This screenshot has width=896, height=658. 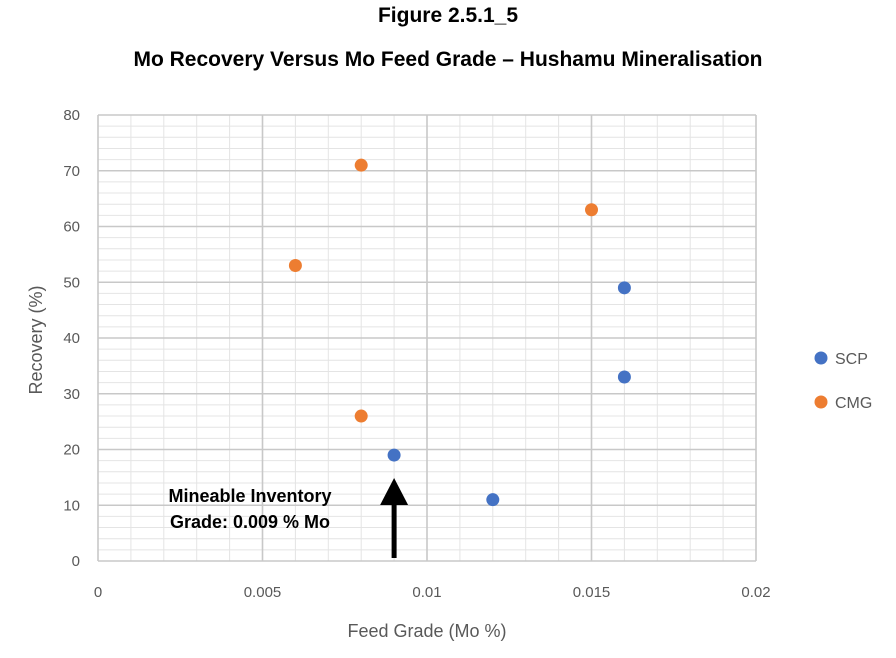 What do you see at coordinates (250, 522) in the screenshot?
I see `annotation-line-2: Grade: 0.009 % Mo` at bounding box center [250, 522].